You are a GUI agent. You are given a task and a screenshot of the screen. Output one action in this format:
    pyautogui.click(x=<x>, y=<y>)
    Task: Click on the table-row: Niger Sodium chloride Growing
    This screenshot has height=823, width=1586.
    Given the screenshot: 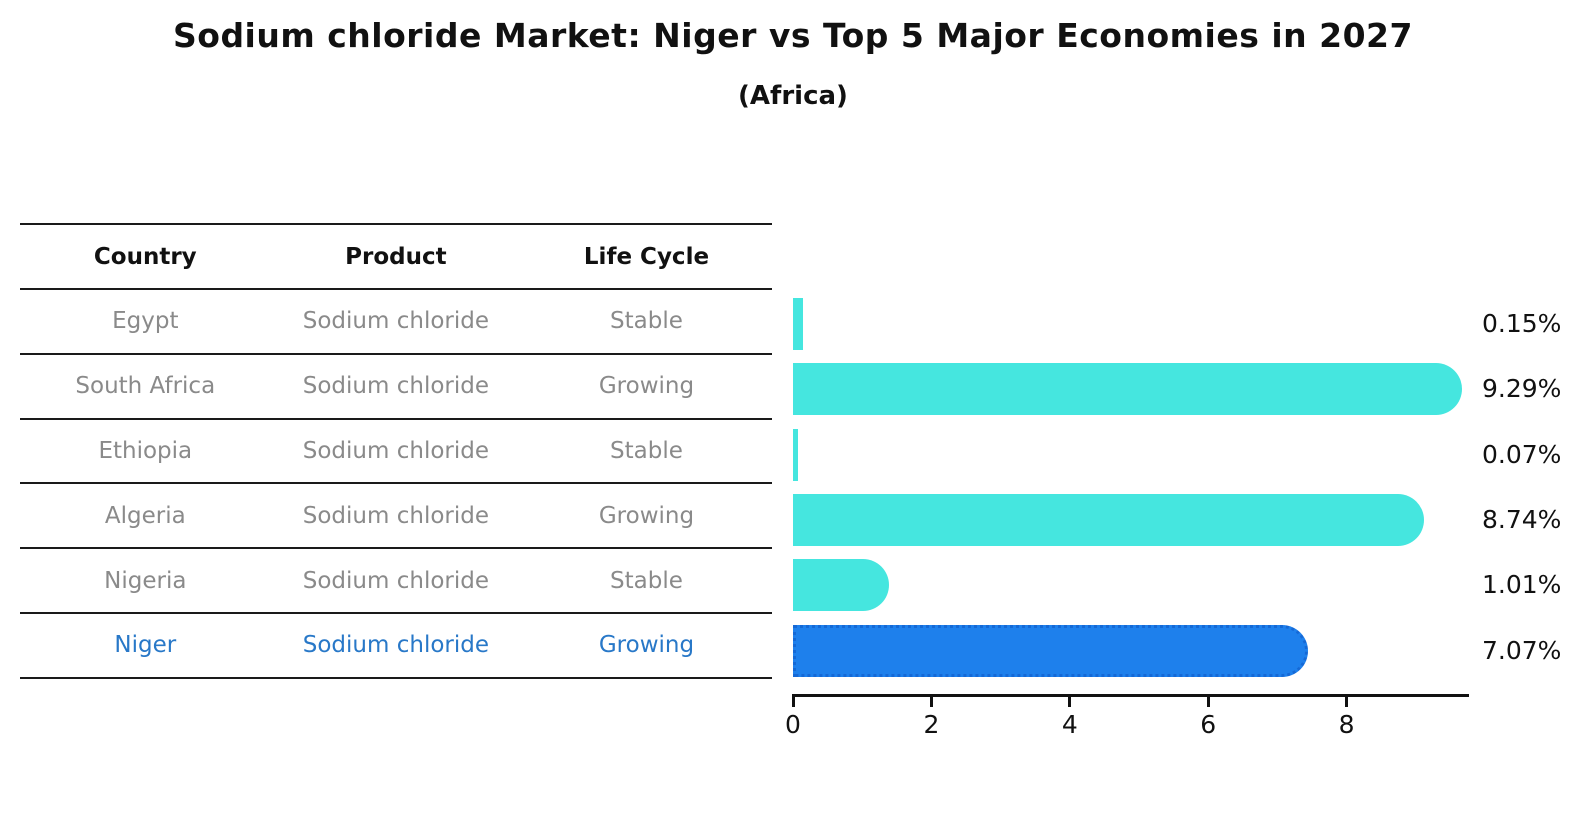 What is the action you would take?
    pyautogui.click(x=396, y=646)
    